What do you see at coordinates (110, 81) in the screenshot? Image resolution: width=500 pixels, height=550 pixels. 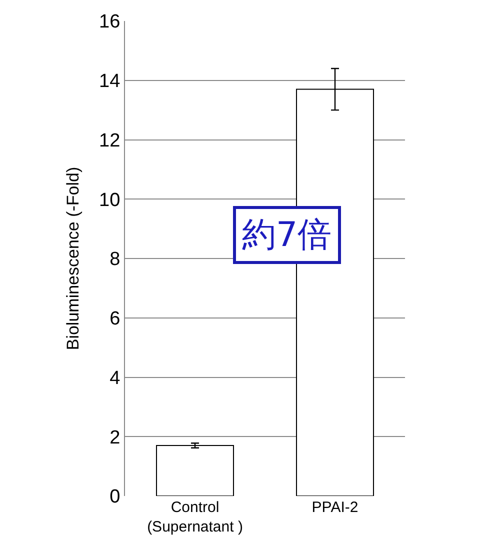 I see `y-tick-label: 14` at bounding box center [110, 81].